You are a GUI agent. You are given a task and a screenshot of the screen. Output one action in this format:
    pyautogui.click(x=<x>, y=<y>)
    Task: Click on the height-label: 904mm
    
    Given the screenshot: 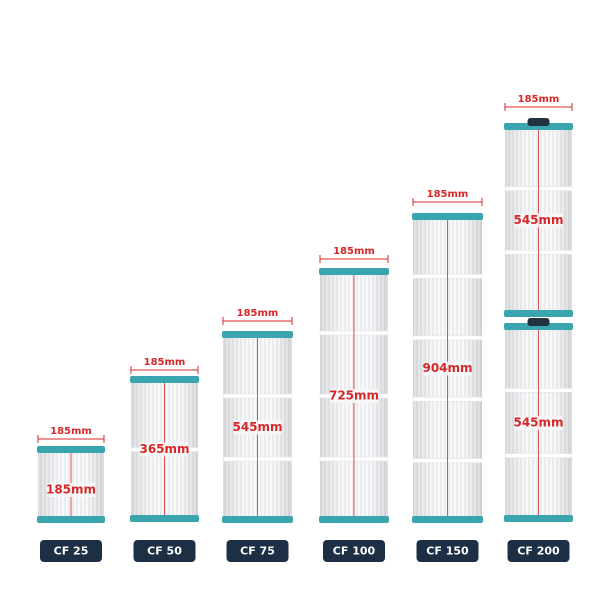 What is the action you would take?
    pyautogui.click(x=447, y=368)
    